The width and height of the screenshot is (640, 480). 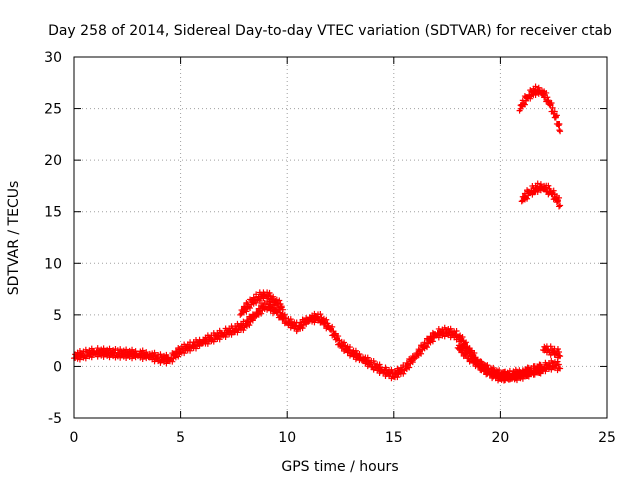 I want to click on y-tick-label: 5, so click(x=57, y=316).